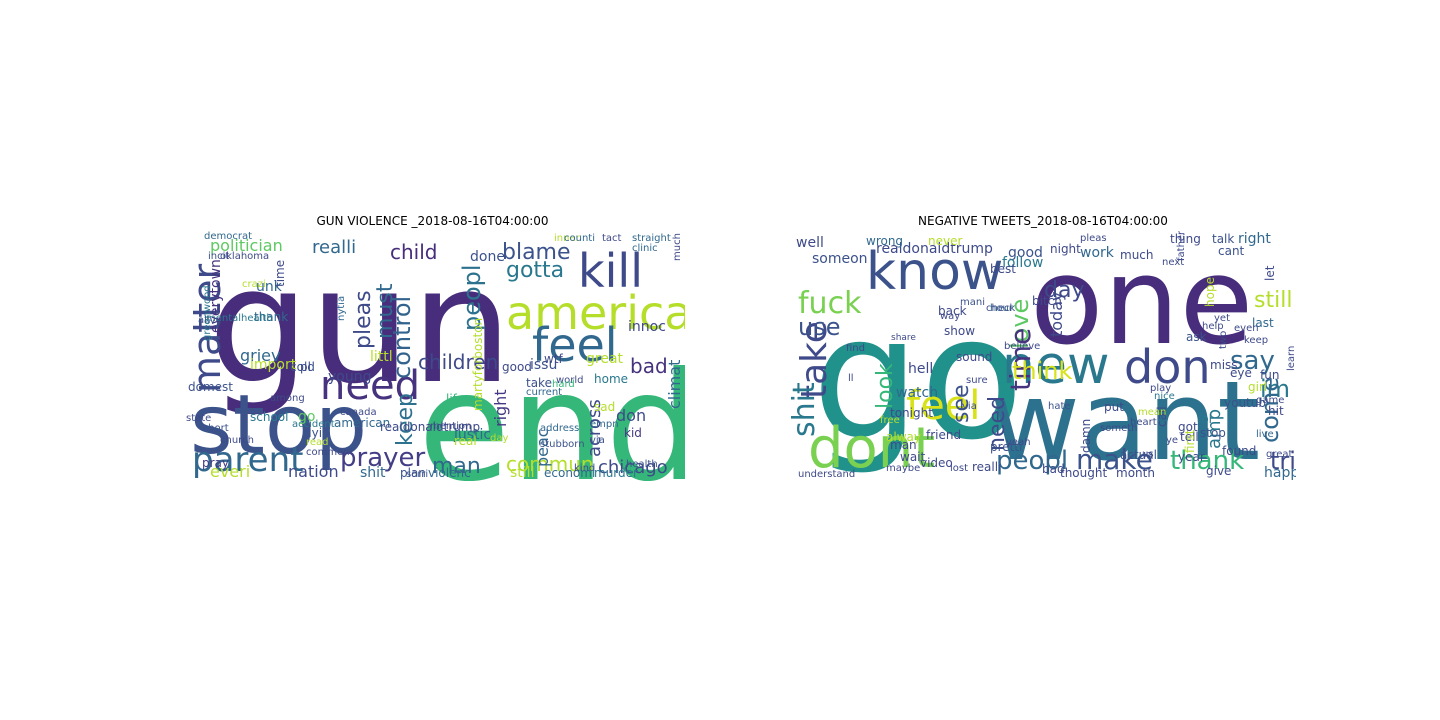 The image size is (1440, 720). Describe the element at coordinates (522, 473) in the screenshot. I see `cloud-word: still` at that location.